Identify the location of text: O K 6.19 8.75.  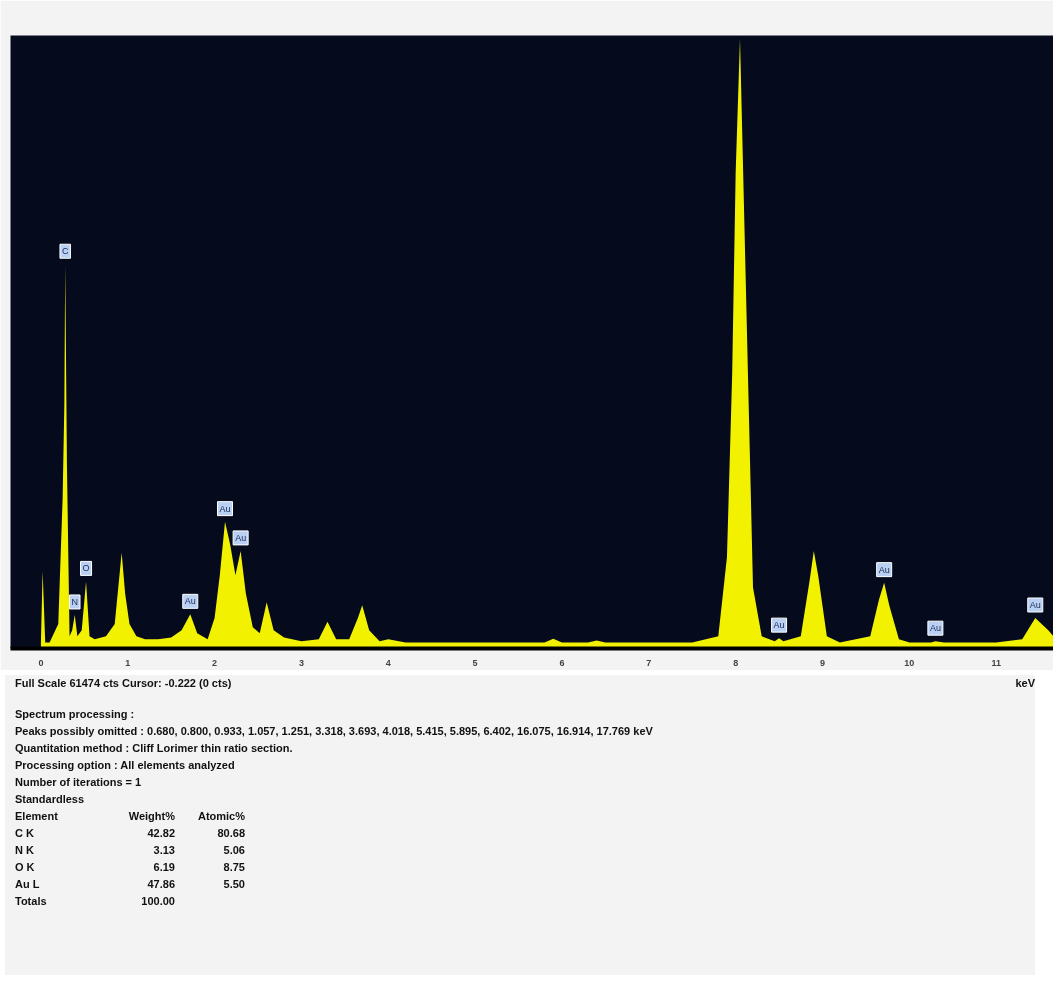
(130, 867).